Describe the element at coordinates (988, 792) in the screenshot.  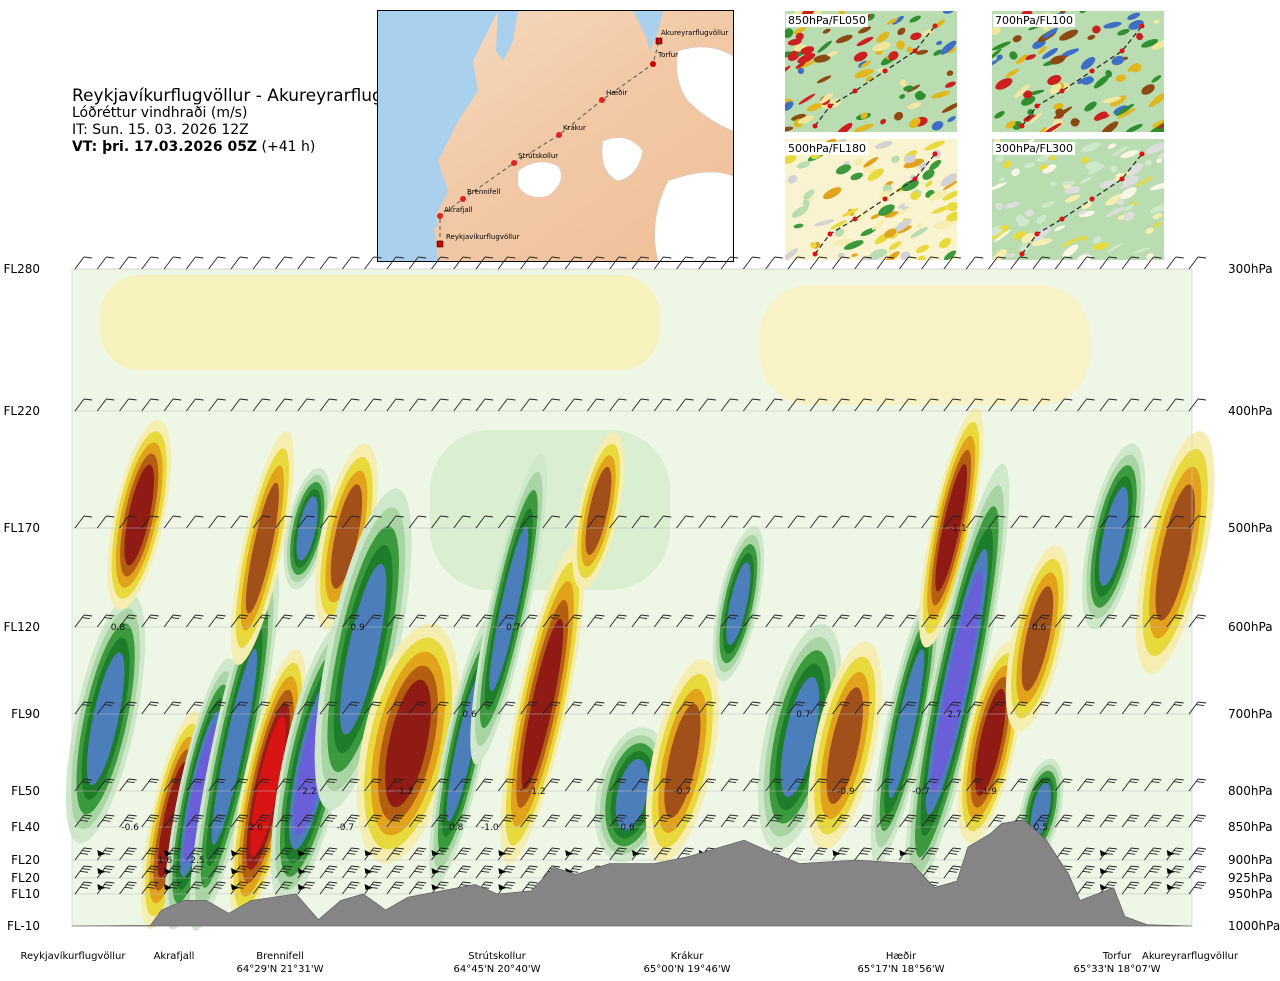
I see `contour-label: -1.9` at that location.